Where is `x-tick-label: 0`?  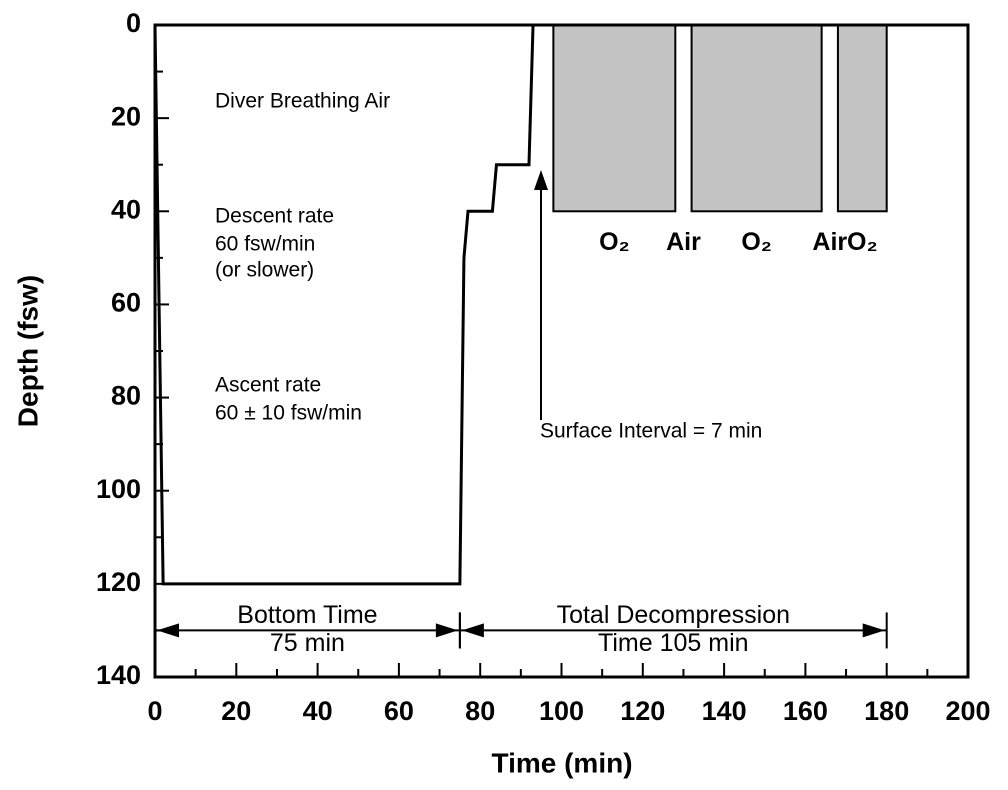 x-tick-label: 0 is located at coordinates (154, 711).